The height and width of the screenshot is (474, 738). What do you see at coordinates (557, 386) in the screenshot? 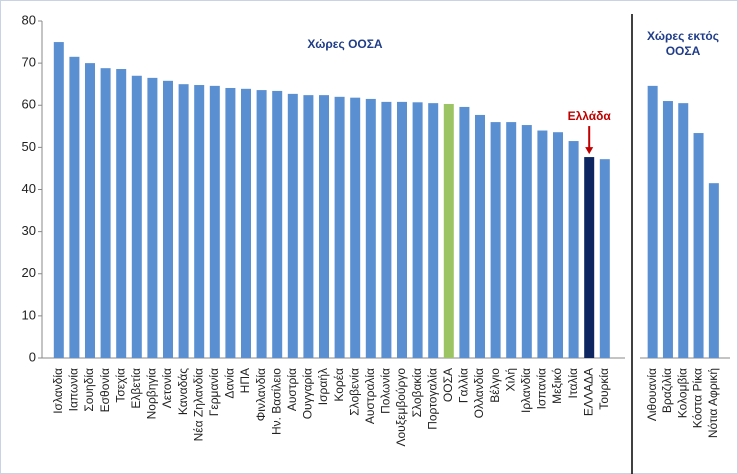
I see `x-tick-label: Μεξικό` at bounding box center [557, 386].